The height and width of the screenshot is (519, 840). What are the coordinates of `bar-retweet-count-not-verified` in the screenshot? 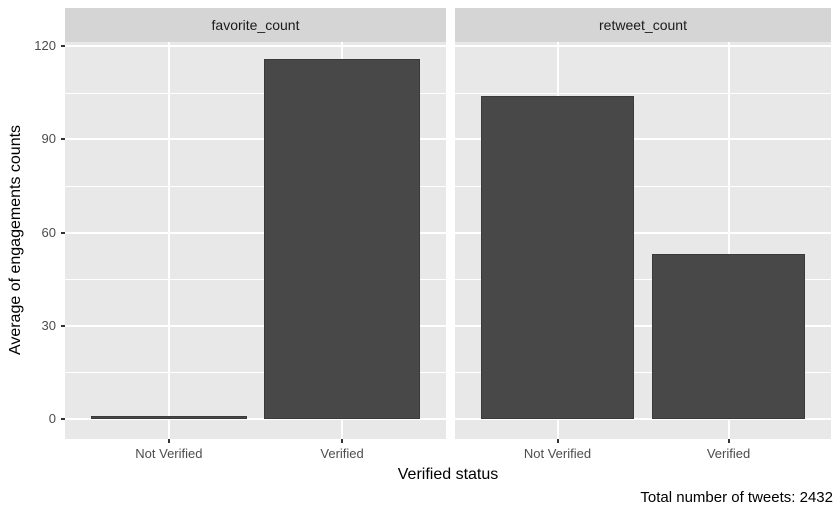 It's located at (557, 257).